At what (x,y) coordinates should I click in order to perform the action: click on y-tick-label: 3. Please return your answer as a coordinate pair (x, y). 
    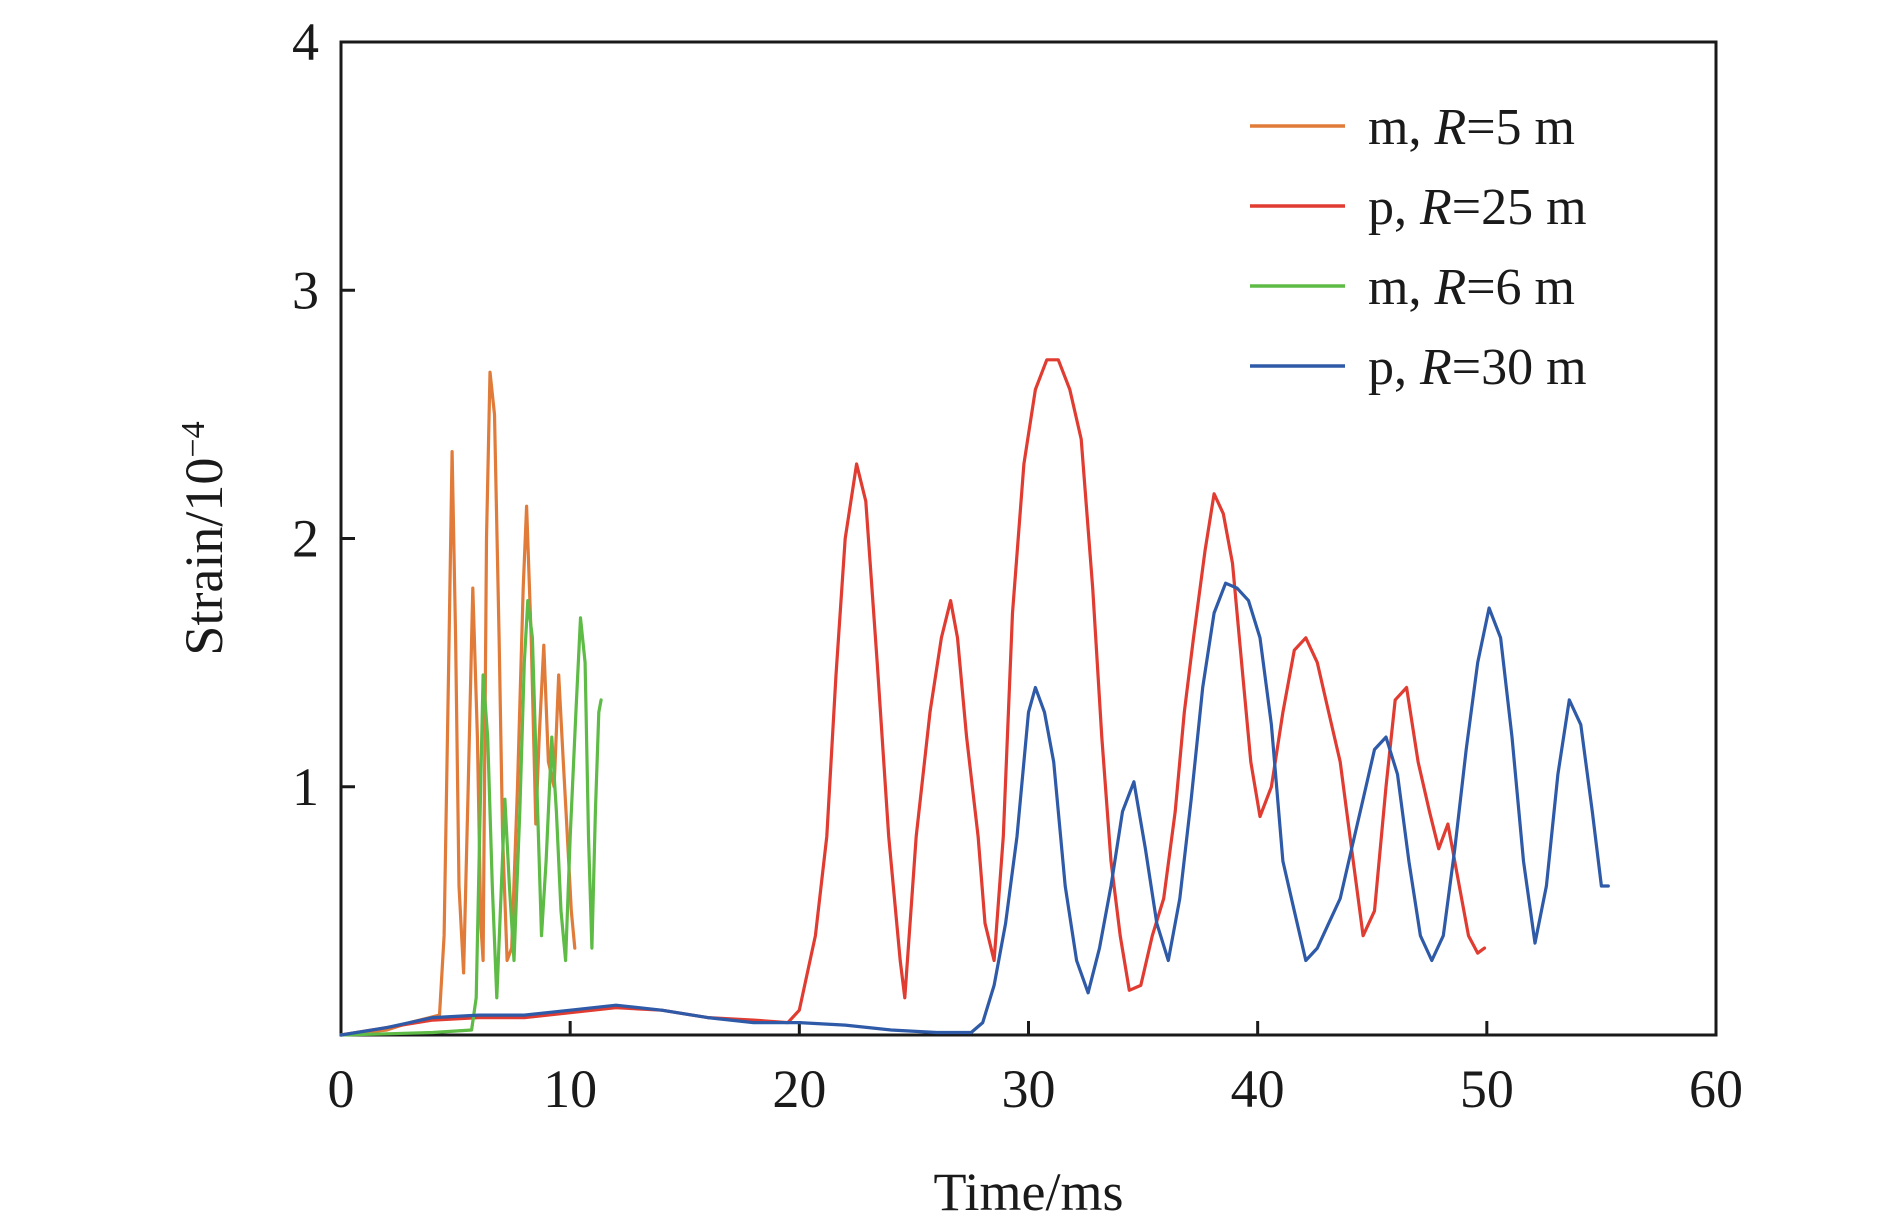
    Looking at the image, I should click on (305, 290).